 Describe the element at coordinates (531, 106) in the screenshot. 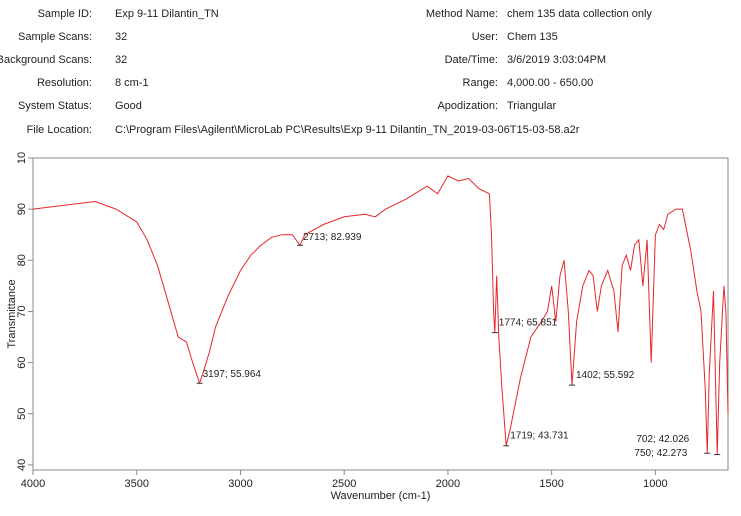

I see `field-value: Triangular` at that location.